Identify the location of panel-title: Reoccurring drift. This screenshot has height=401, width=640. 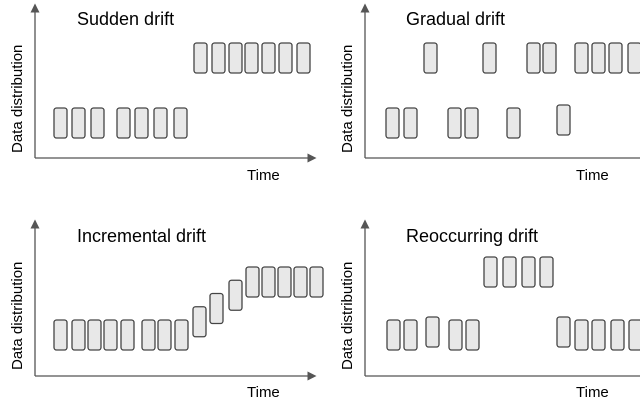
(472, 236).